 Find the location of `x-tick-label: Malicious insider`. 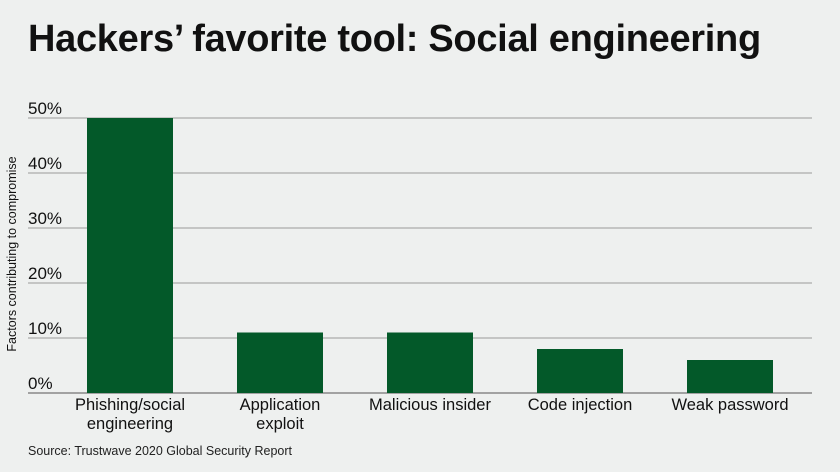

x-tick-label: Malicious insider is located at coordinates (430, 405).